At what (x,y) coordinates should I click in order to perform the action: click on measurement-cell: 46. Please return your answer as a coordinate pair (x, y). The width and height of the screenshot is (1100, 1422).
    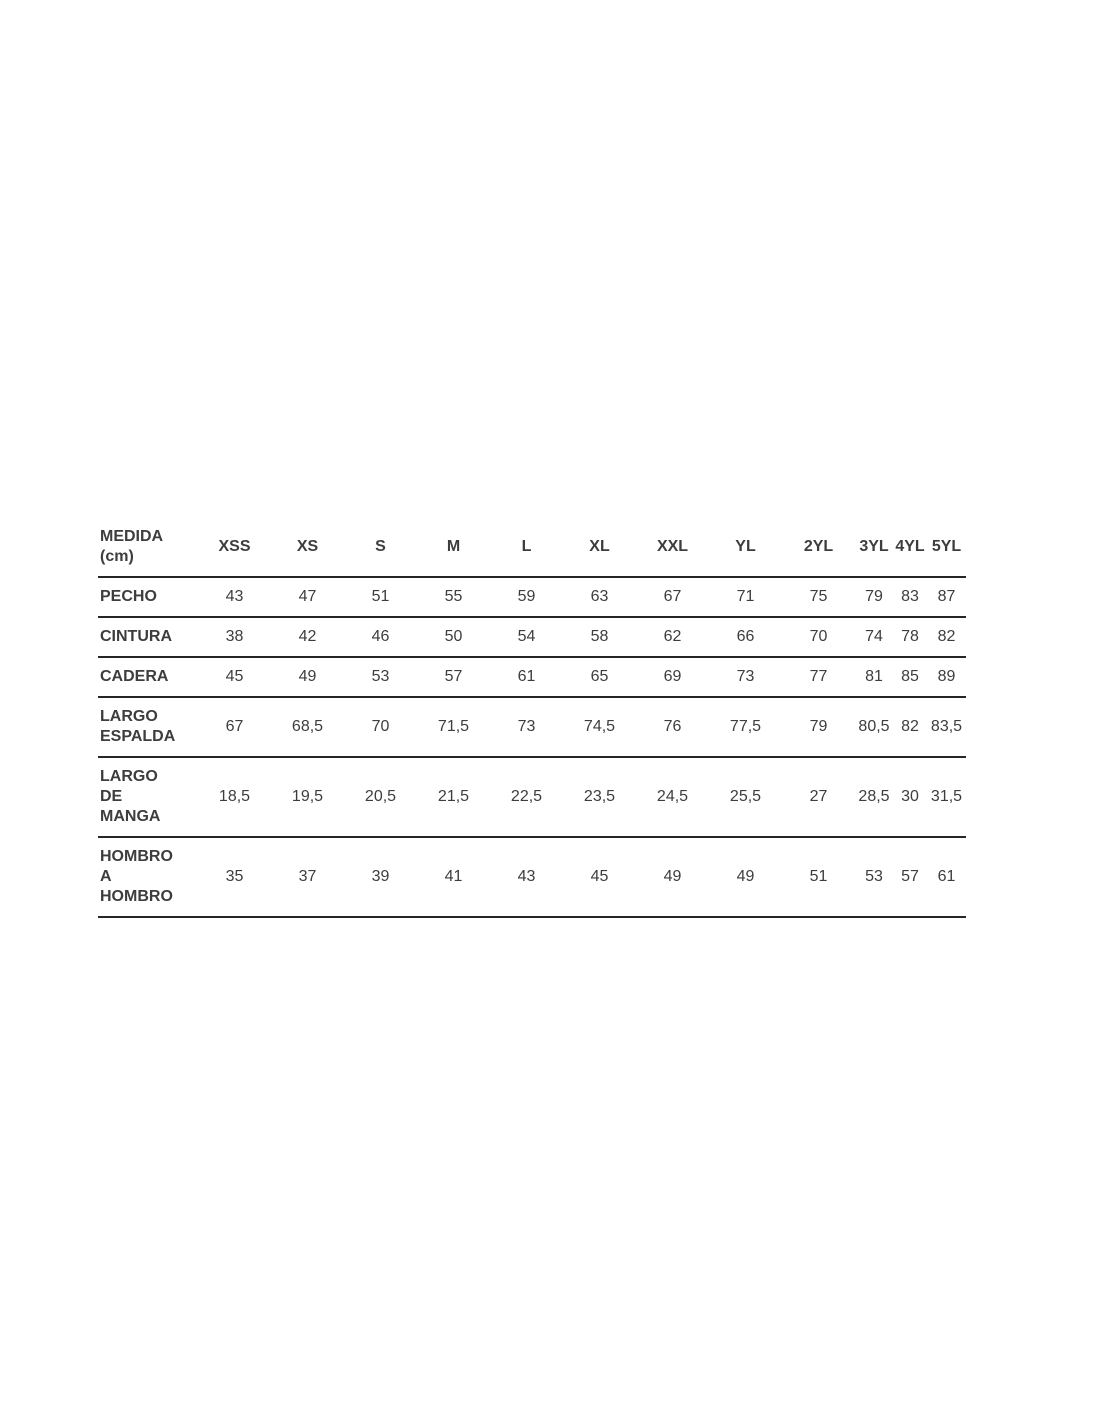
    Looking at the image, I should click on (380, 637).